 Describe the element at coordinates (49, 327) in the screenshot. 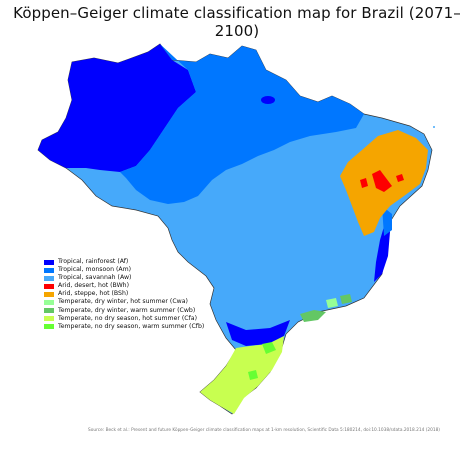

I see `swatch-cfb` at that location.